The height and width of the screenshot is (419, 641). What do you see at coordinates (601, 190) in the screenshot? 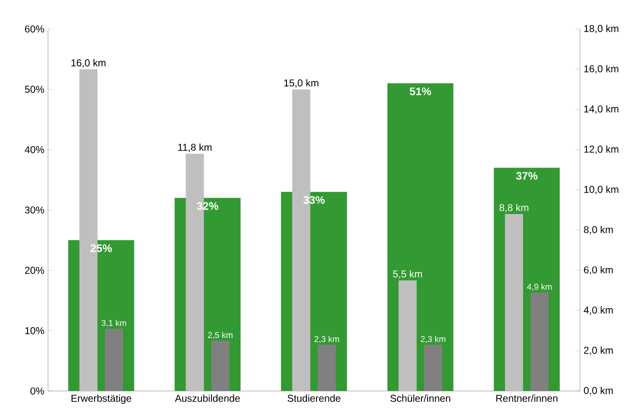
I see `y2-tick-label: 10,0 km` at bounding box center [601, 190].